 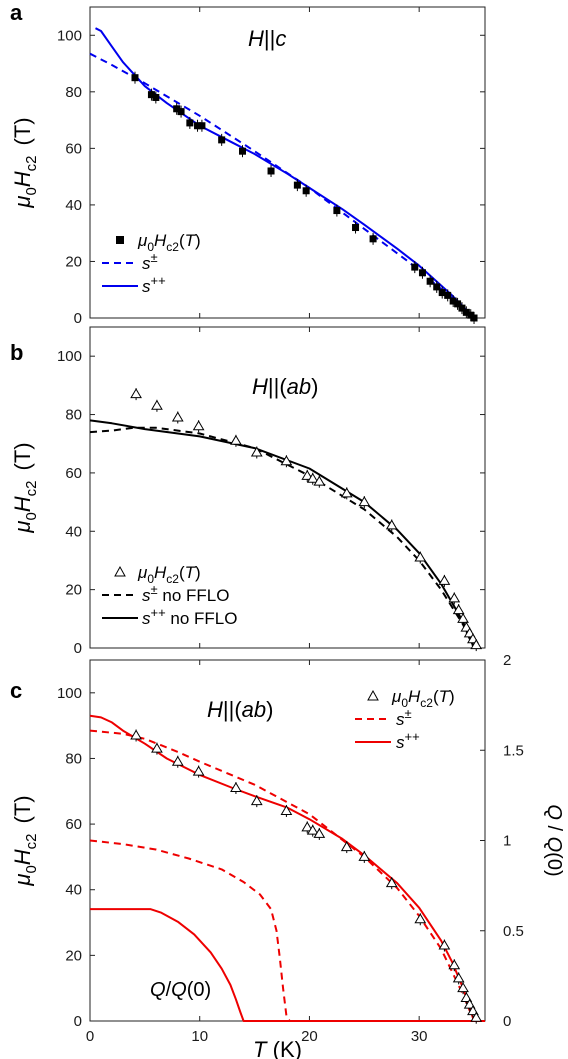 I want to click on q-ratio-annotation: Q/Q(0), so click(x=180, y=990).